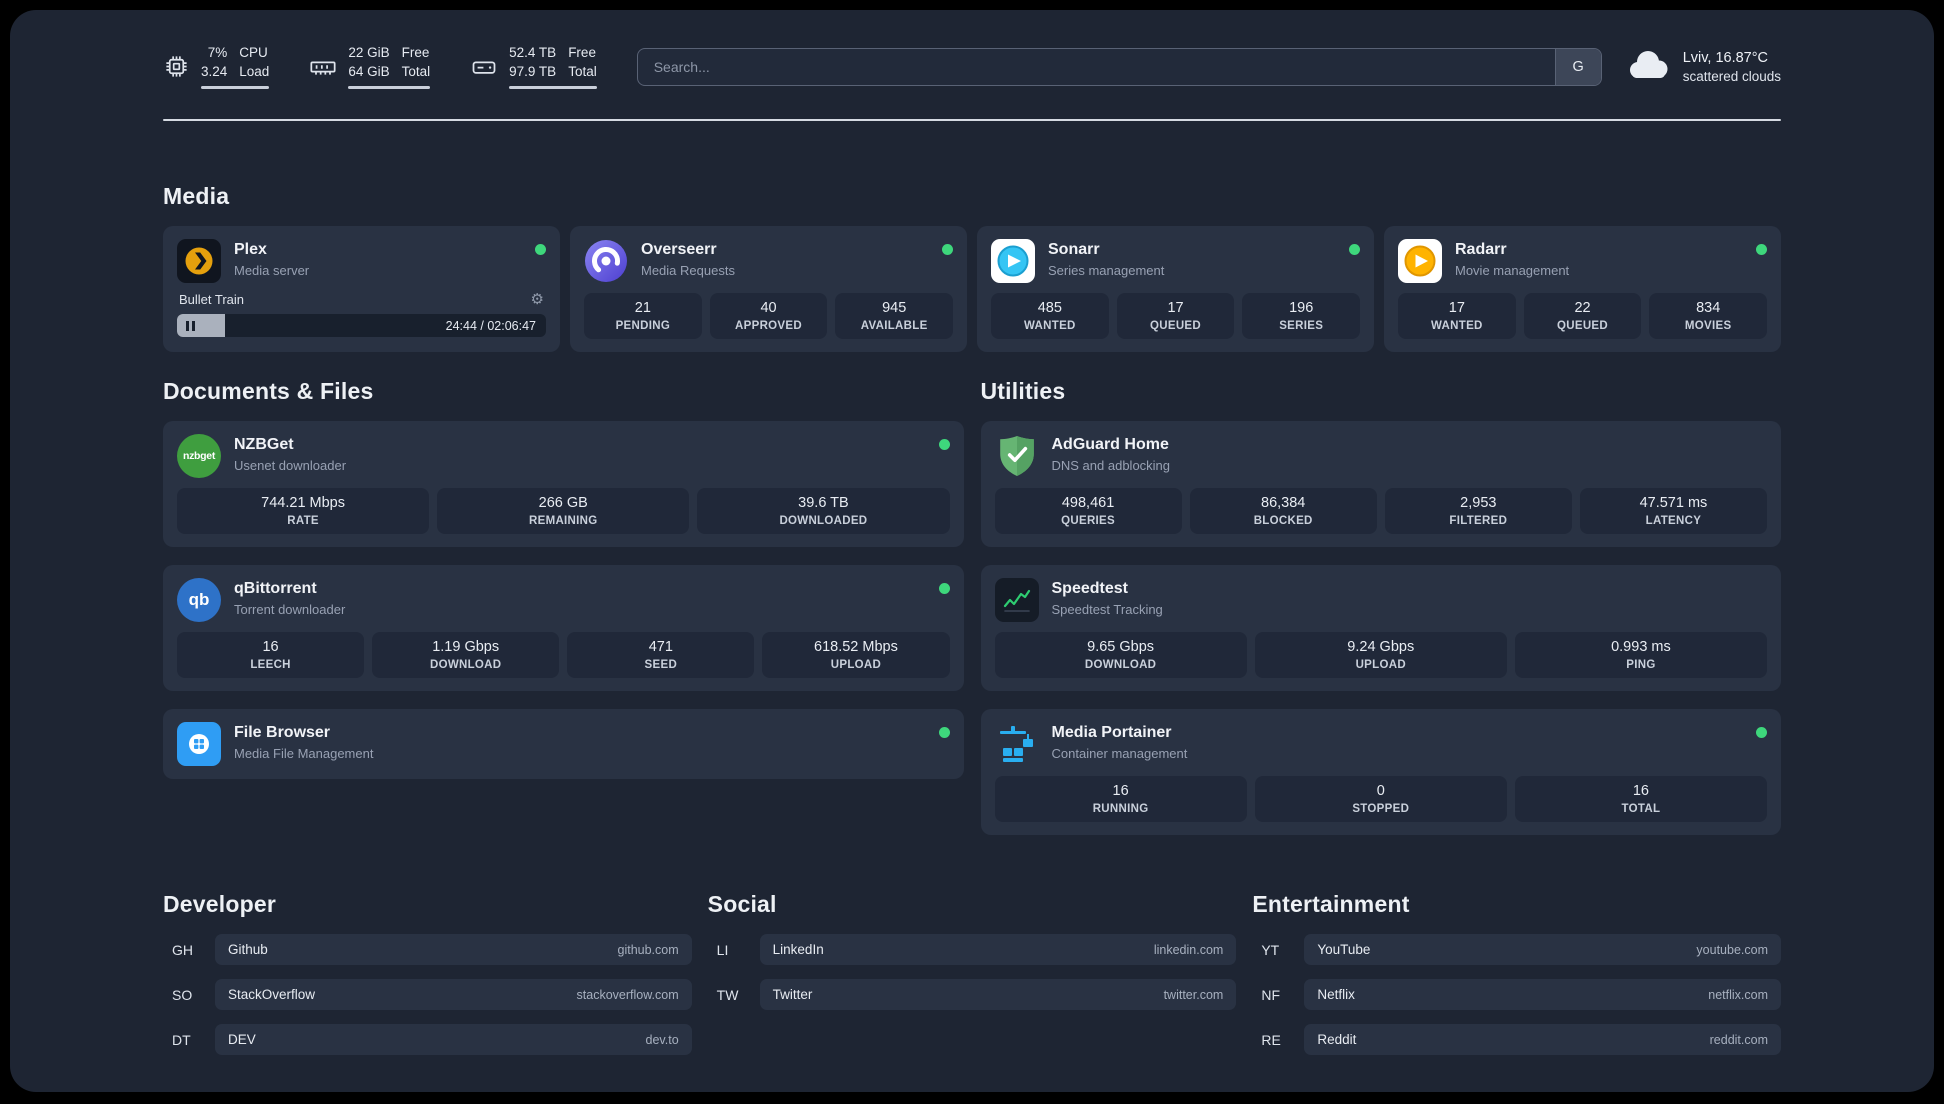 This screenshot has height=1104, width=1944. I want to click on bookmark-item-reddit: RE Reddit reddit.com, so click(1516, 1040).